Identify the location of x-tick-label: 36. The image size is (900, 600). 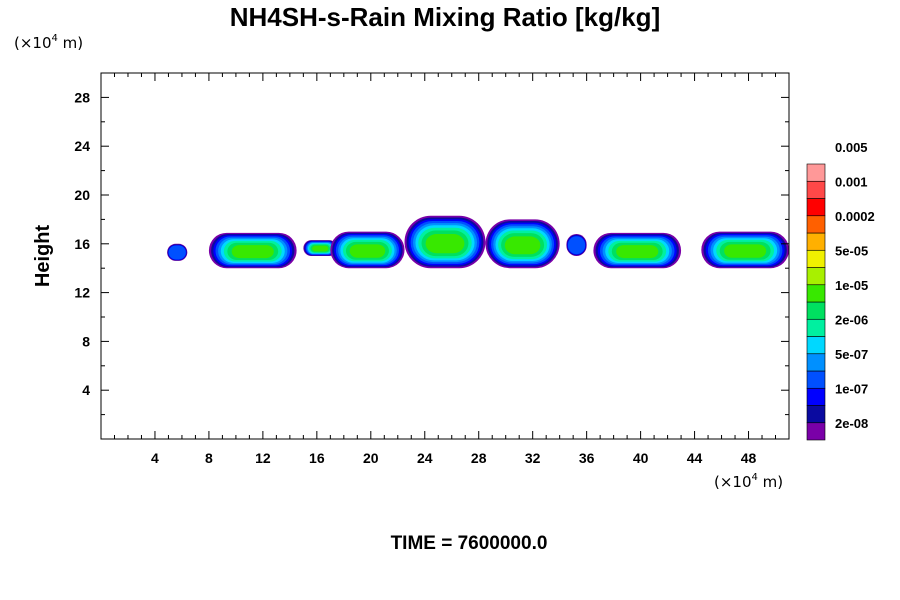
(587, 458).